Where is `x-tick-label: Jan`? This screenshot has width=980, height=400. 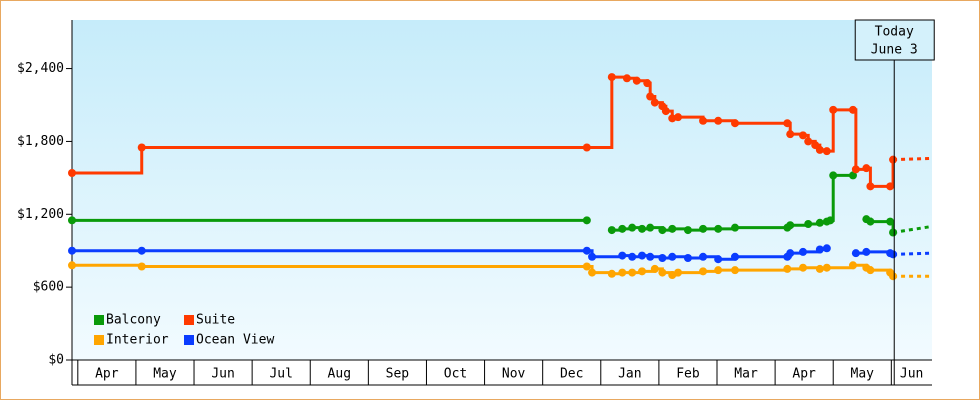
x-tick-label: Jan is located at coordinates (629, 374).